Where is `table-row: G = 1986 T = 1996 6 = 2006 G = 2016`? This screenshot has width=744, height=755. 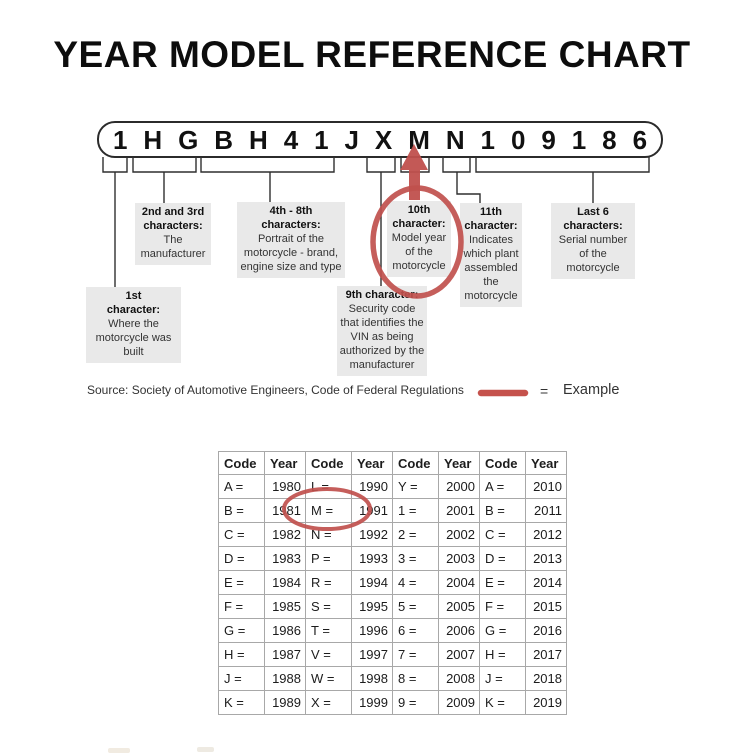 table-row: G = 1986 T = 1996 6 = 2006 G = 2016 is located at coordinates (392, 630).